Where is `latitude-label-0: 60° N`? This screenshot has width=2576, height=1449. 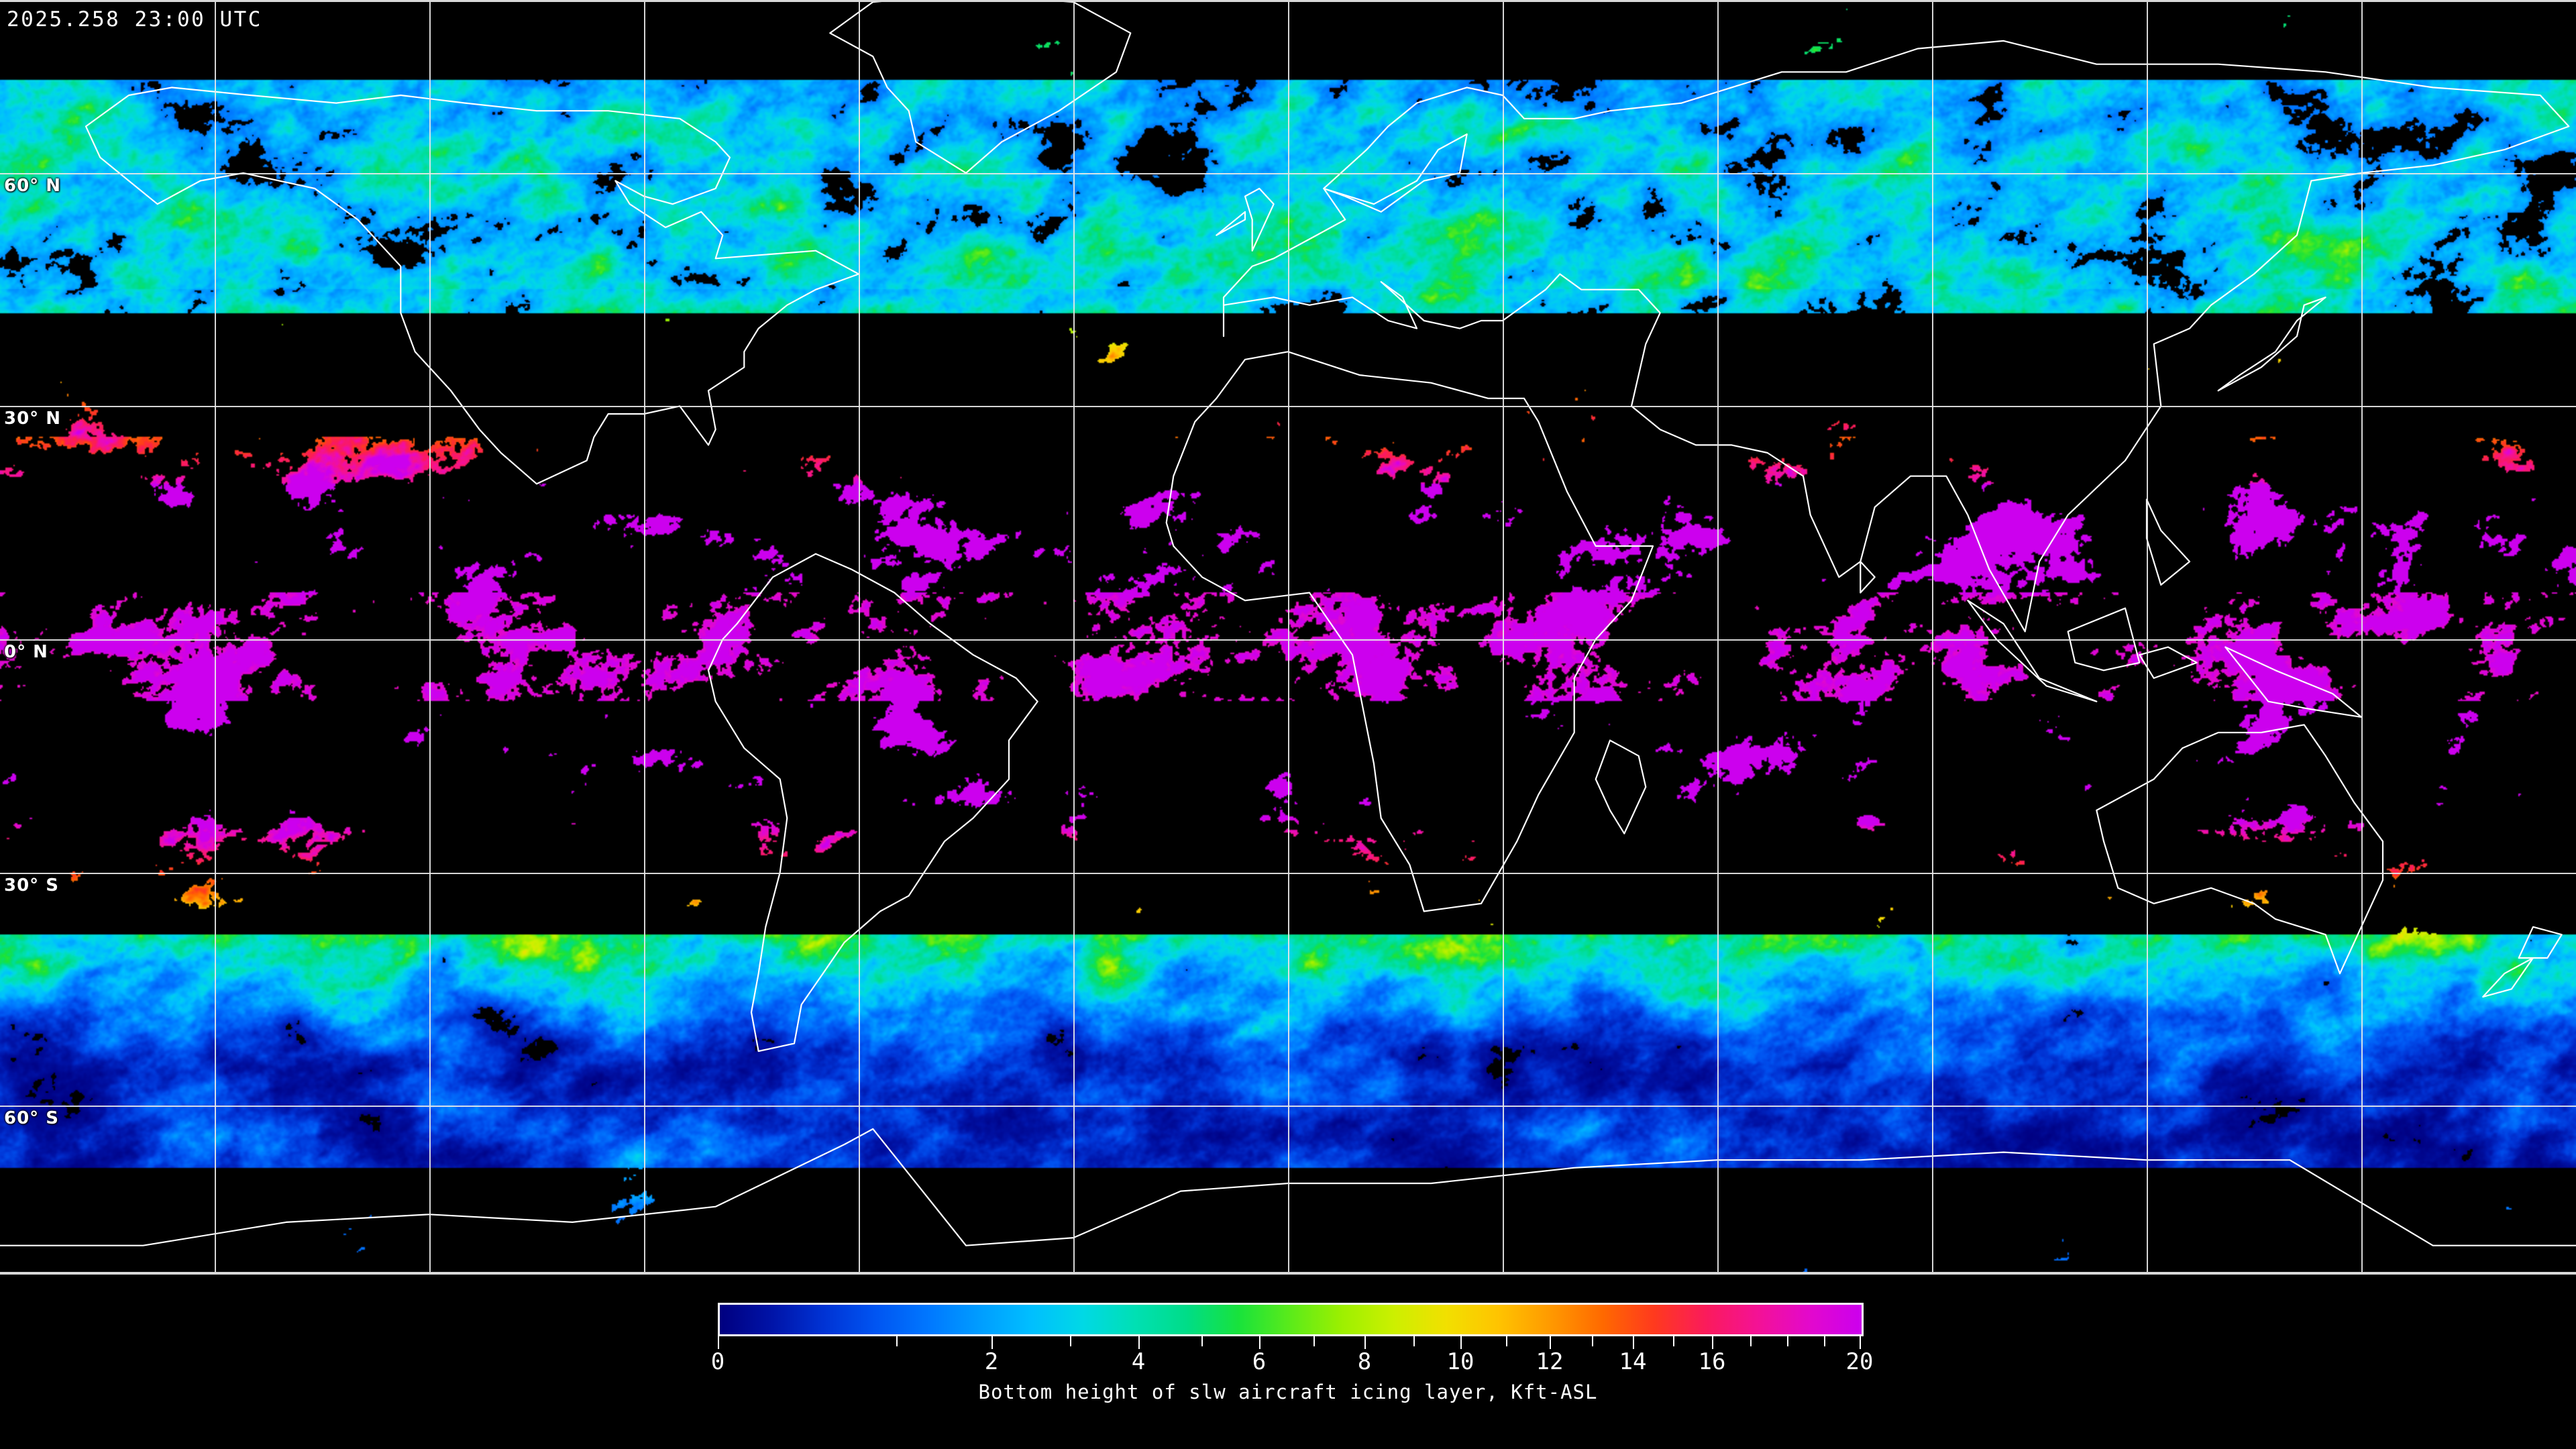 latitude-label-0: 60° N is located at coordinates (32, 185).